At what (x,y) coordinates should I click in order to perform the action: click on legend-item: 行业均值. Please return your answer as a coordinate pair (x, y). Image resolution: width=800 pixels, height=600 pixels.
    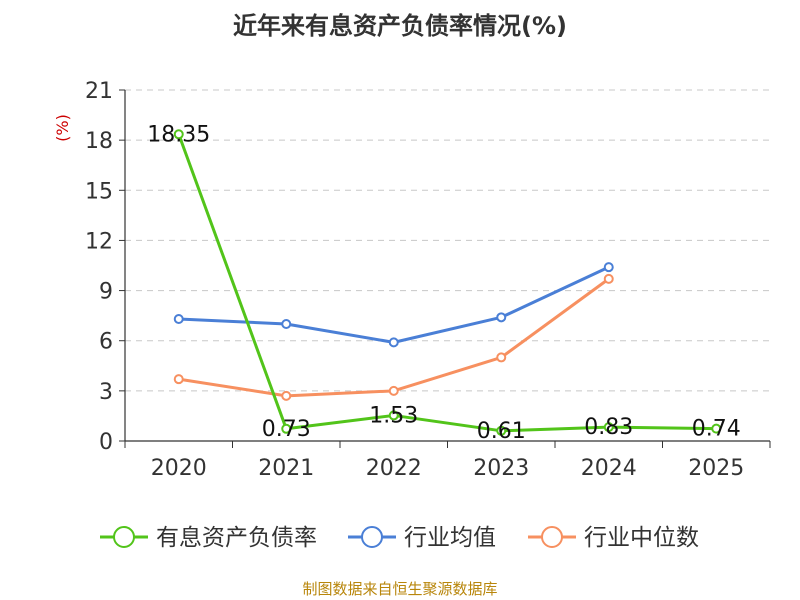
    Looking at the image, I should click on (422, 538).